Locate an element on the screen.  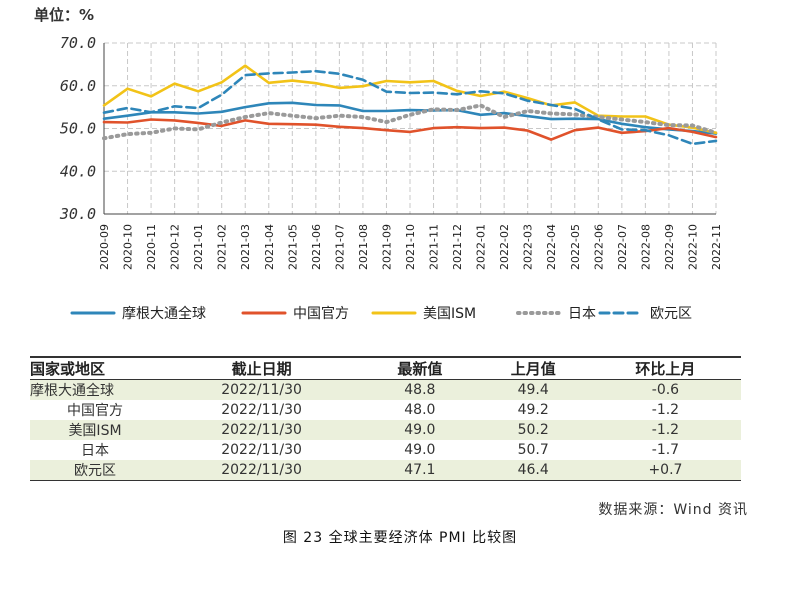
table-row: 美国ISM 2022/11/30 49.0 50.2 -1.2 is located at coordinates (385, 430).